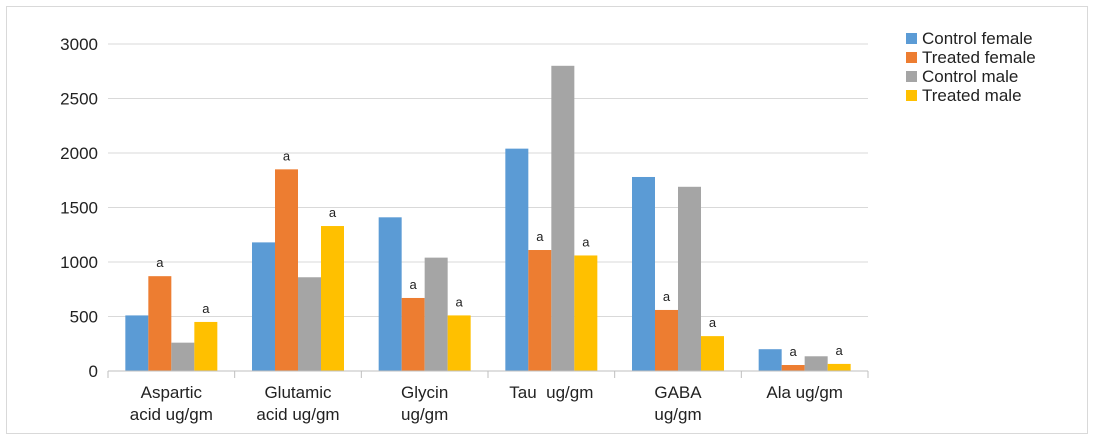 The height and width of the screenshot is (440, 1094). Describe the element at coordinates (804, 392) in the screenshot. I see `x-tick-label: Ala ug/gm` at that location.